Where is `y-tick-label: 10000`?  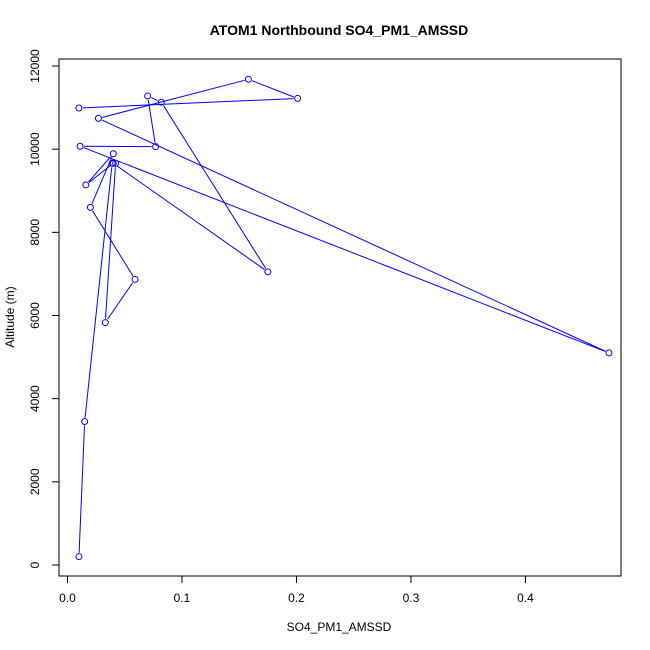
y-tick-label: 10000 is located at coordinates (35, 149).